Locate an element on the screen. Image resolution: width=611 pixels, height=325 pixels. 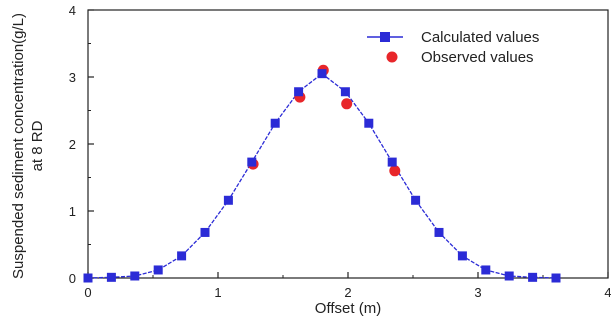
x-axis-title: Offset (m) is located at coordinates (348, 308).